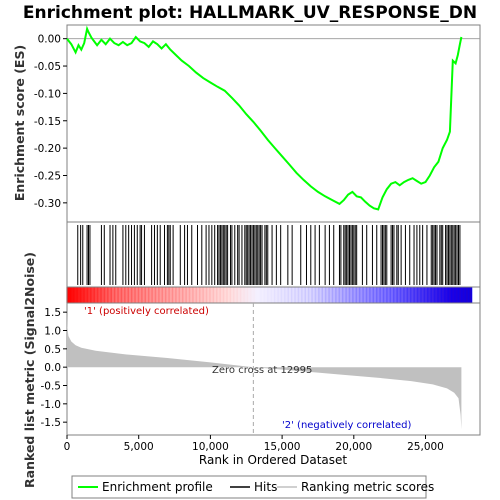 Image resolution: width=500 pixels, height=500 pixels. Describe the element at coordinates (146, 311) in the screenshot. I see `positive-correlated-label: '1' (positively correlated)` at that location.